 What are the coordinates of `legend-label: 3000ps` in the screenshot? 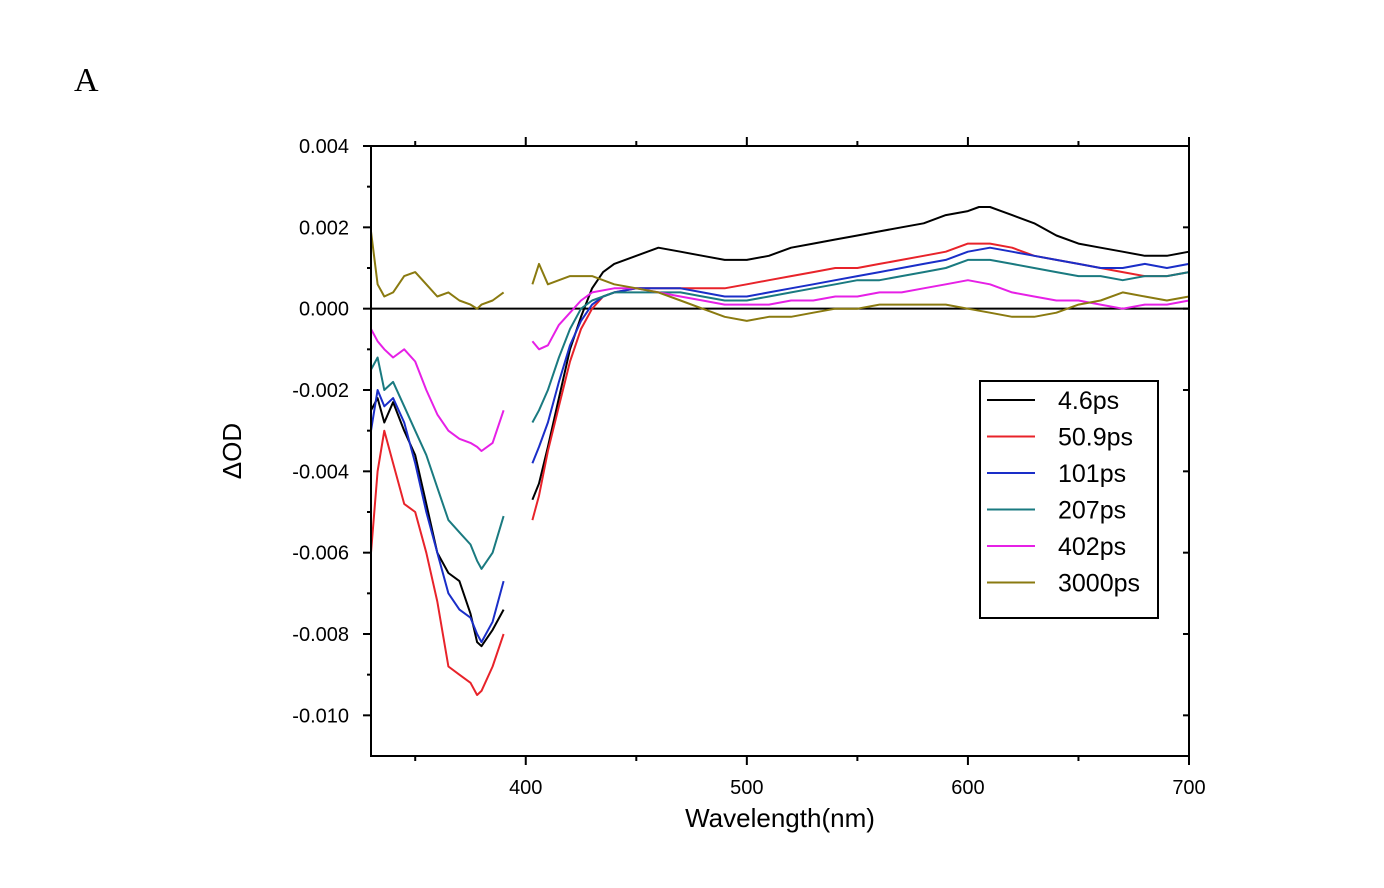 It's located at (1099, 584).